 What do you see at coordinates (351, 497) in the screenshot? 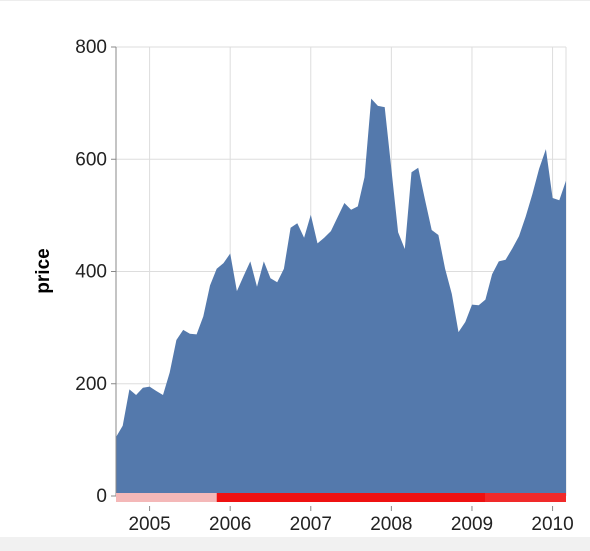
I see `brush-selection` at bounding box center [351, 497].